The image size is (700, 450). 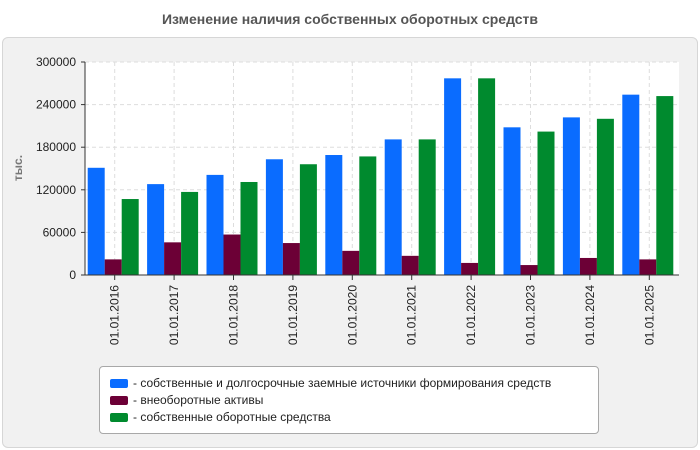 I want to click on legend-swatch-working-capital, so click(x=119, y=417).